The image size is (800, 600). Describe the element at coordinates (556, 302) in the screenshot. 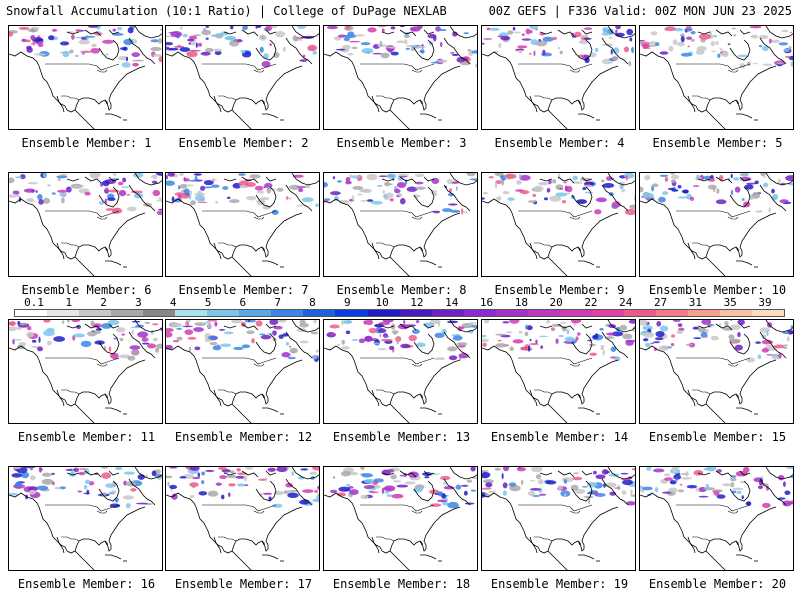

I see `colorbar-tick-label: 20` at that location.